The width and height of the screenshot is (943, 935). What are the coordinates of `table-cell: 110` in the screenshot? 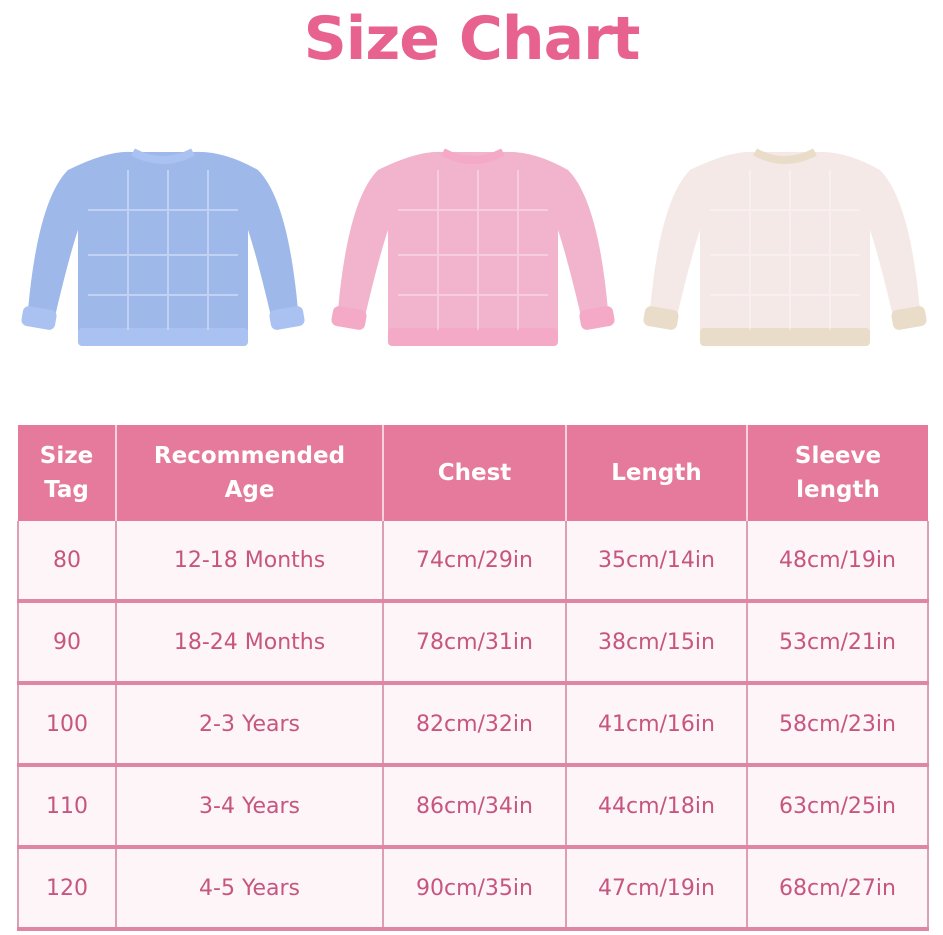 It's located at (67, 807).